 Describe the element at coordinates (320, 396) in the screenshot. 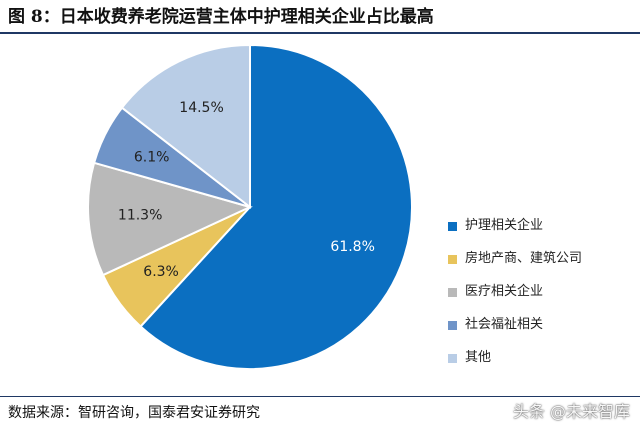

I see `source-divider` at that location.